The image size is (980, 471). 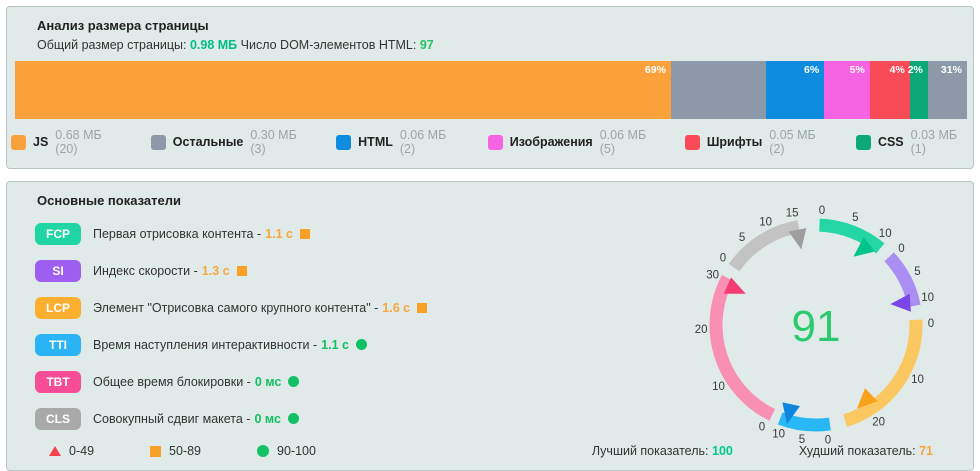 I want to click on score-legend: 0-49 50-89 90-100, so click(x=182, y=451).